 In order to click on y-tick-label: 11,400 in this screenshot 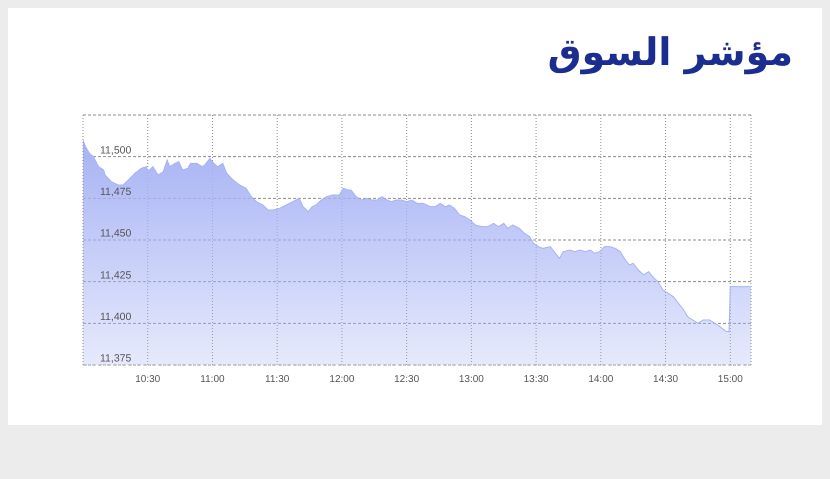, I will do `click(116, 317)`.